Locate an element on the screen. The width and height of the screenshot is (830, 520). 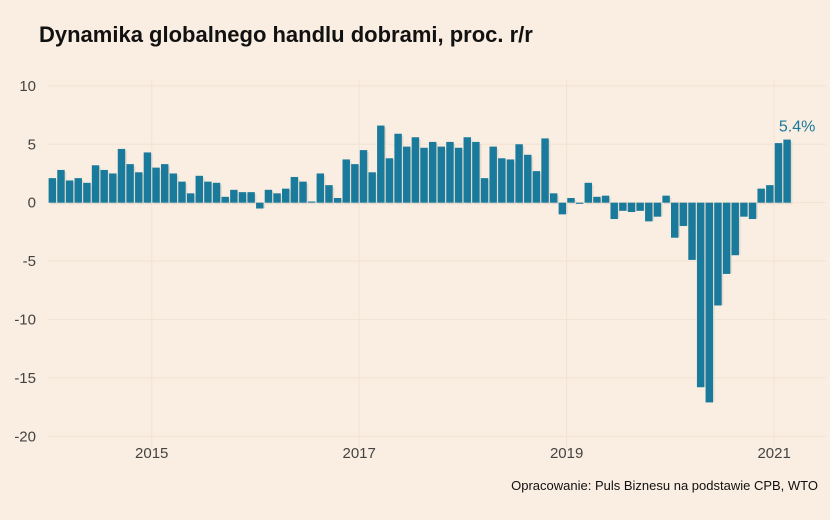
y-tick-label: -10 is located at coordinates (25, 319).